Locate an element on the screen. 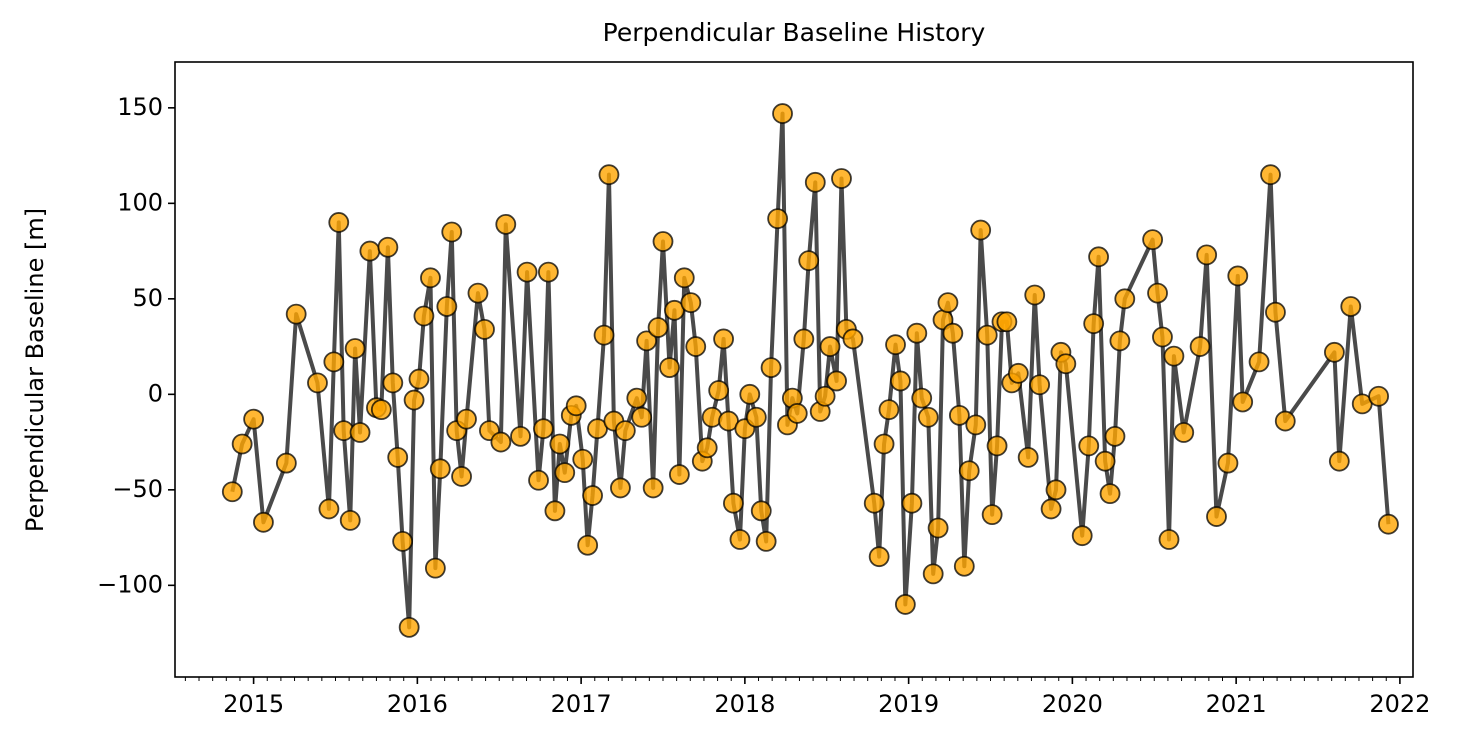  x-tick-label: 2021 is located at coordinates (1236, 704).